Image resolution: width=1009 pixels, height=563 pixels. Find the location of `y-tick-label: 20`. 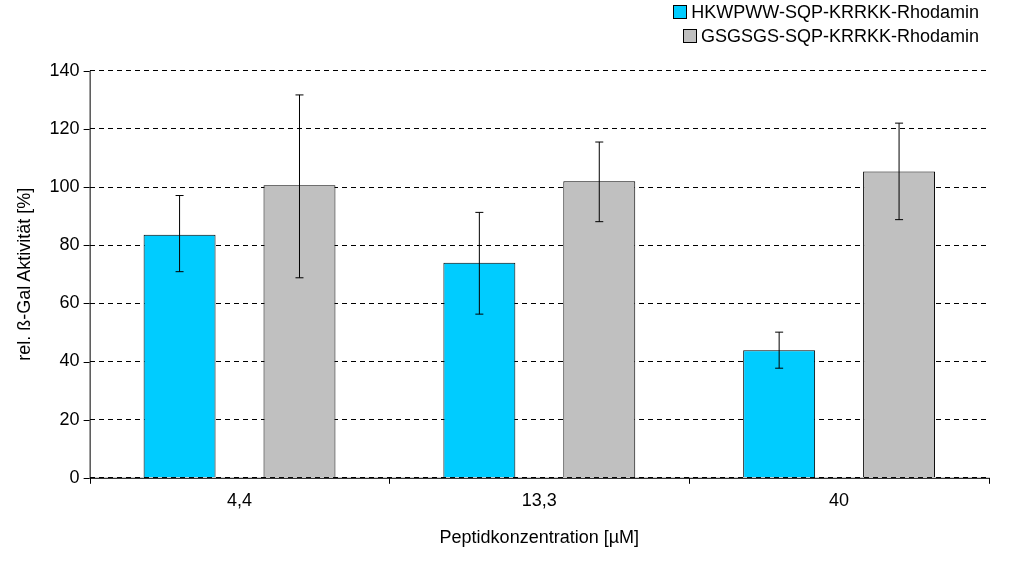

y-tick-label: 20 is located at coordinates (69, 418).